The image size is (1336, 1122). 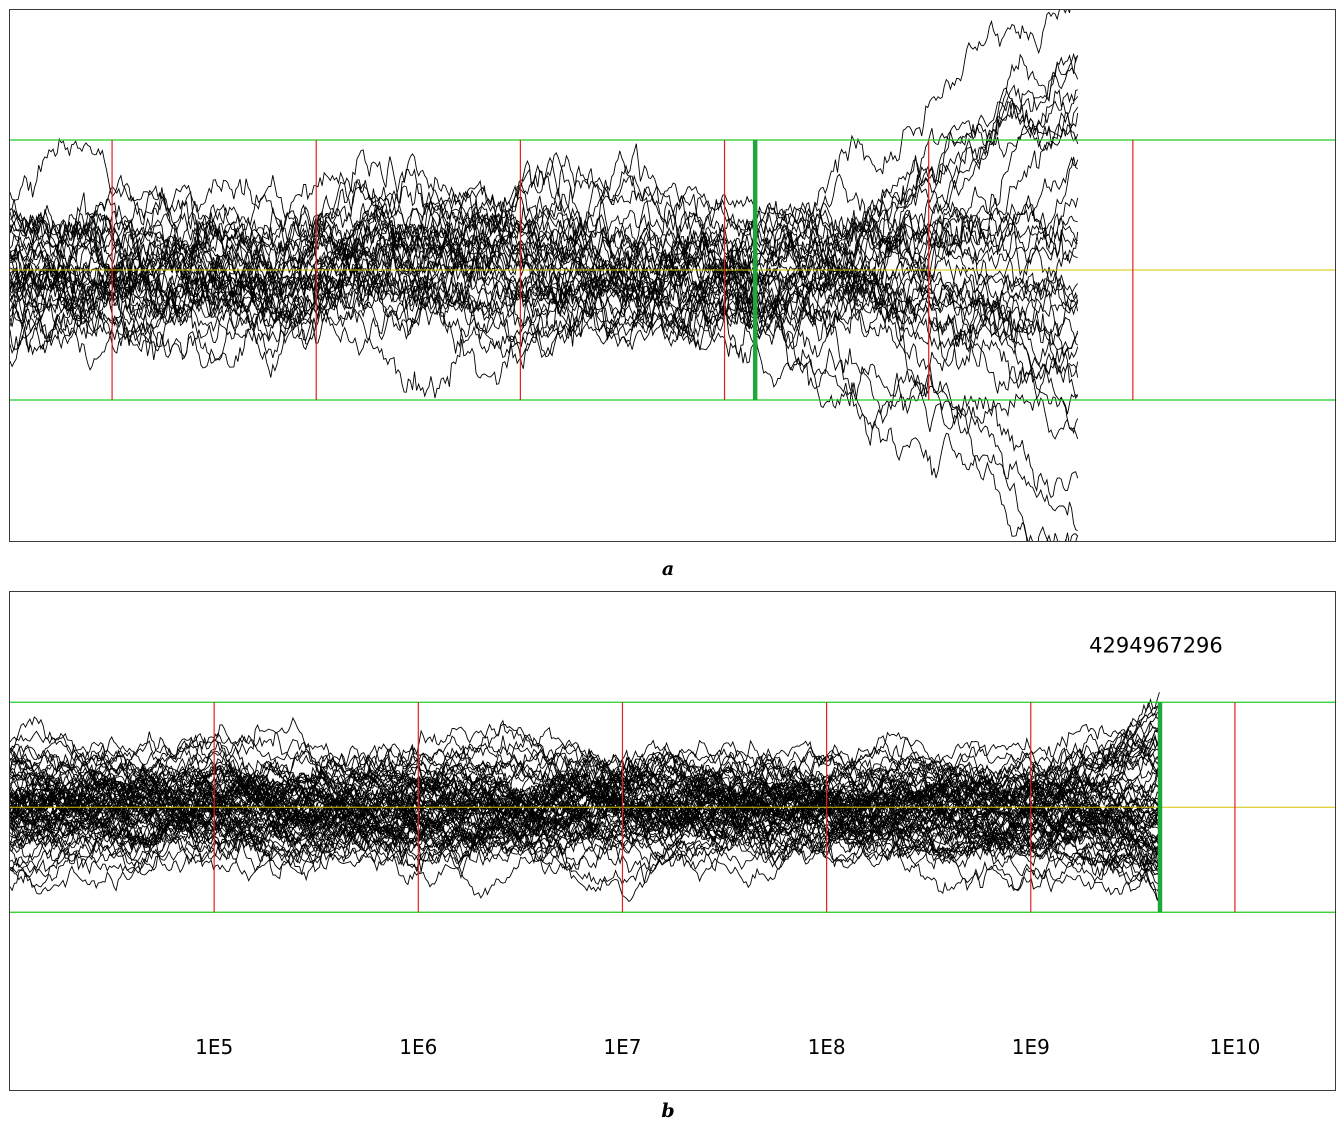 I want to click on x-tick-label: 1E9, so click(x=1031, y=1047).